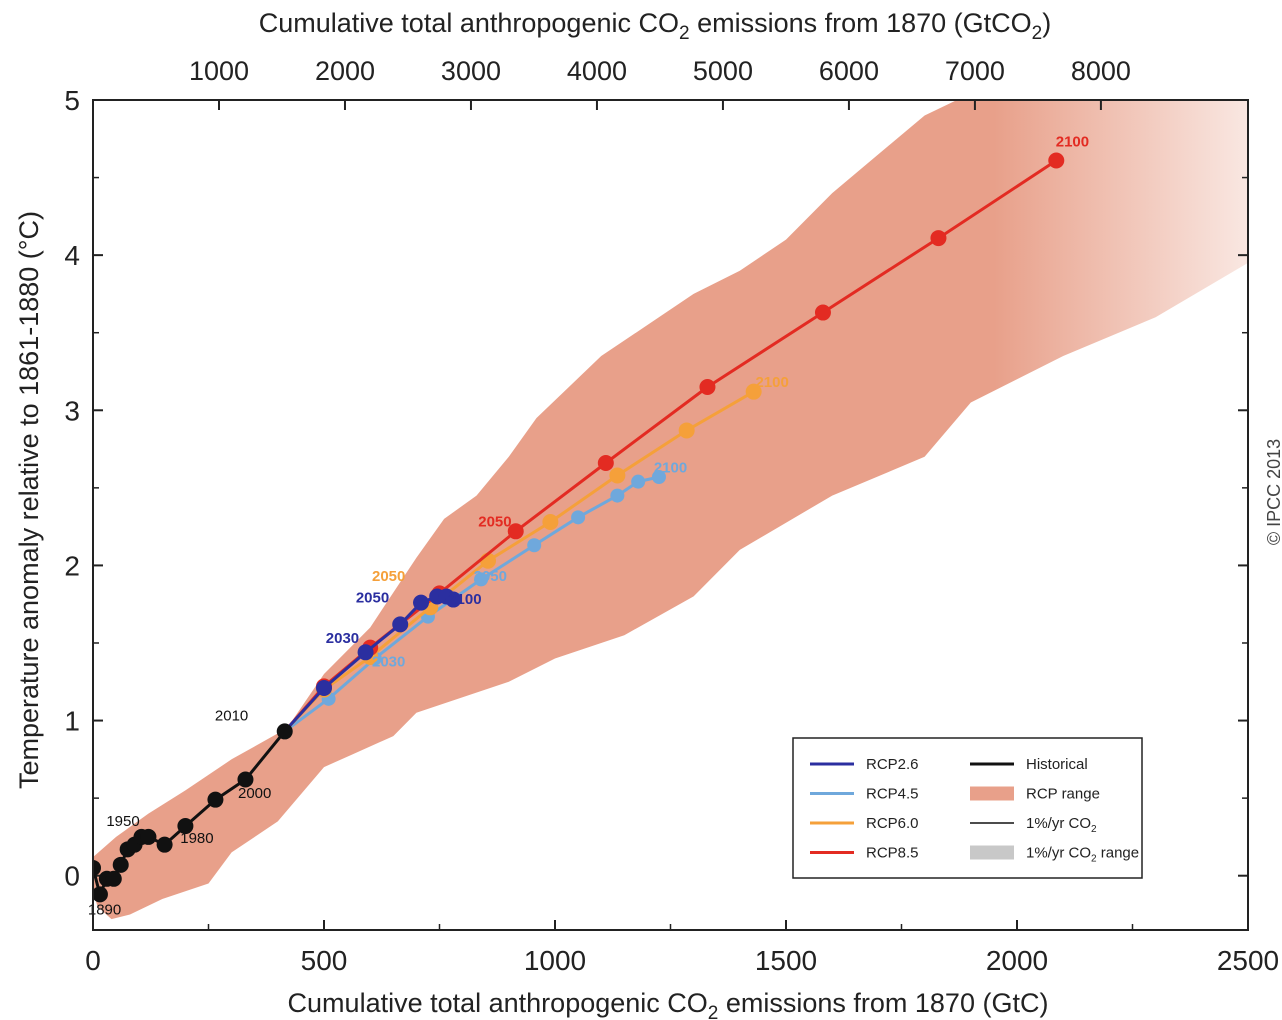  What do you see at coordinates (864, 764) in the screenshot?
I see `legend-item-0: RCP2.6` at bounding box center [864, 764].